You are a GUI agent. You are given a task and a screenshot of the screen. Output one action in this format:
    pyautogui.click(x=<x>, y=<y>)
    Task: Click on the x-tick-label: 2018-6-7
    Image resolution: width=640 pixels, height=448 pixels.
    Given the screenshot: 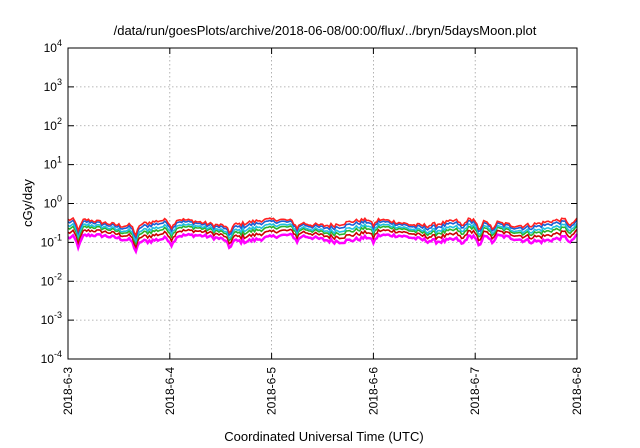 What is the action you would take?
    pyautogui.click(x=475, y=391)
    